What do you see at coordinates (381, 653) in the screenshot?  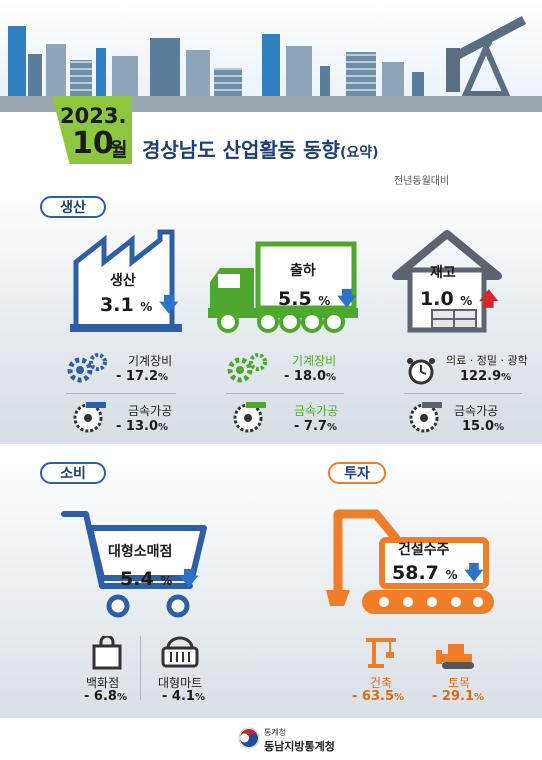 I see `crane-icon` at bounding box center [381, 653].